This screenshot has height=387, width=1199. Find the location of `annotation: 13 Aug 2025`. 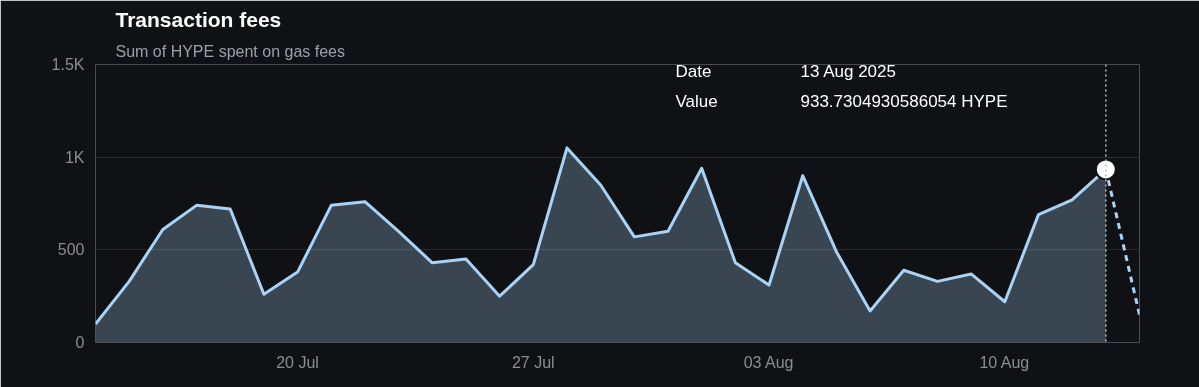

annotation: 13 Aug 2025 is located at coordinates (848, 71).